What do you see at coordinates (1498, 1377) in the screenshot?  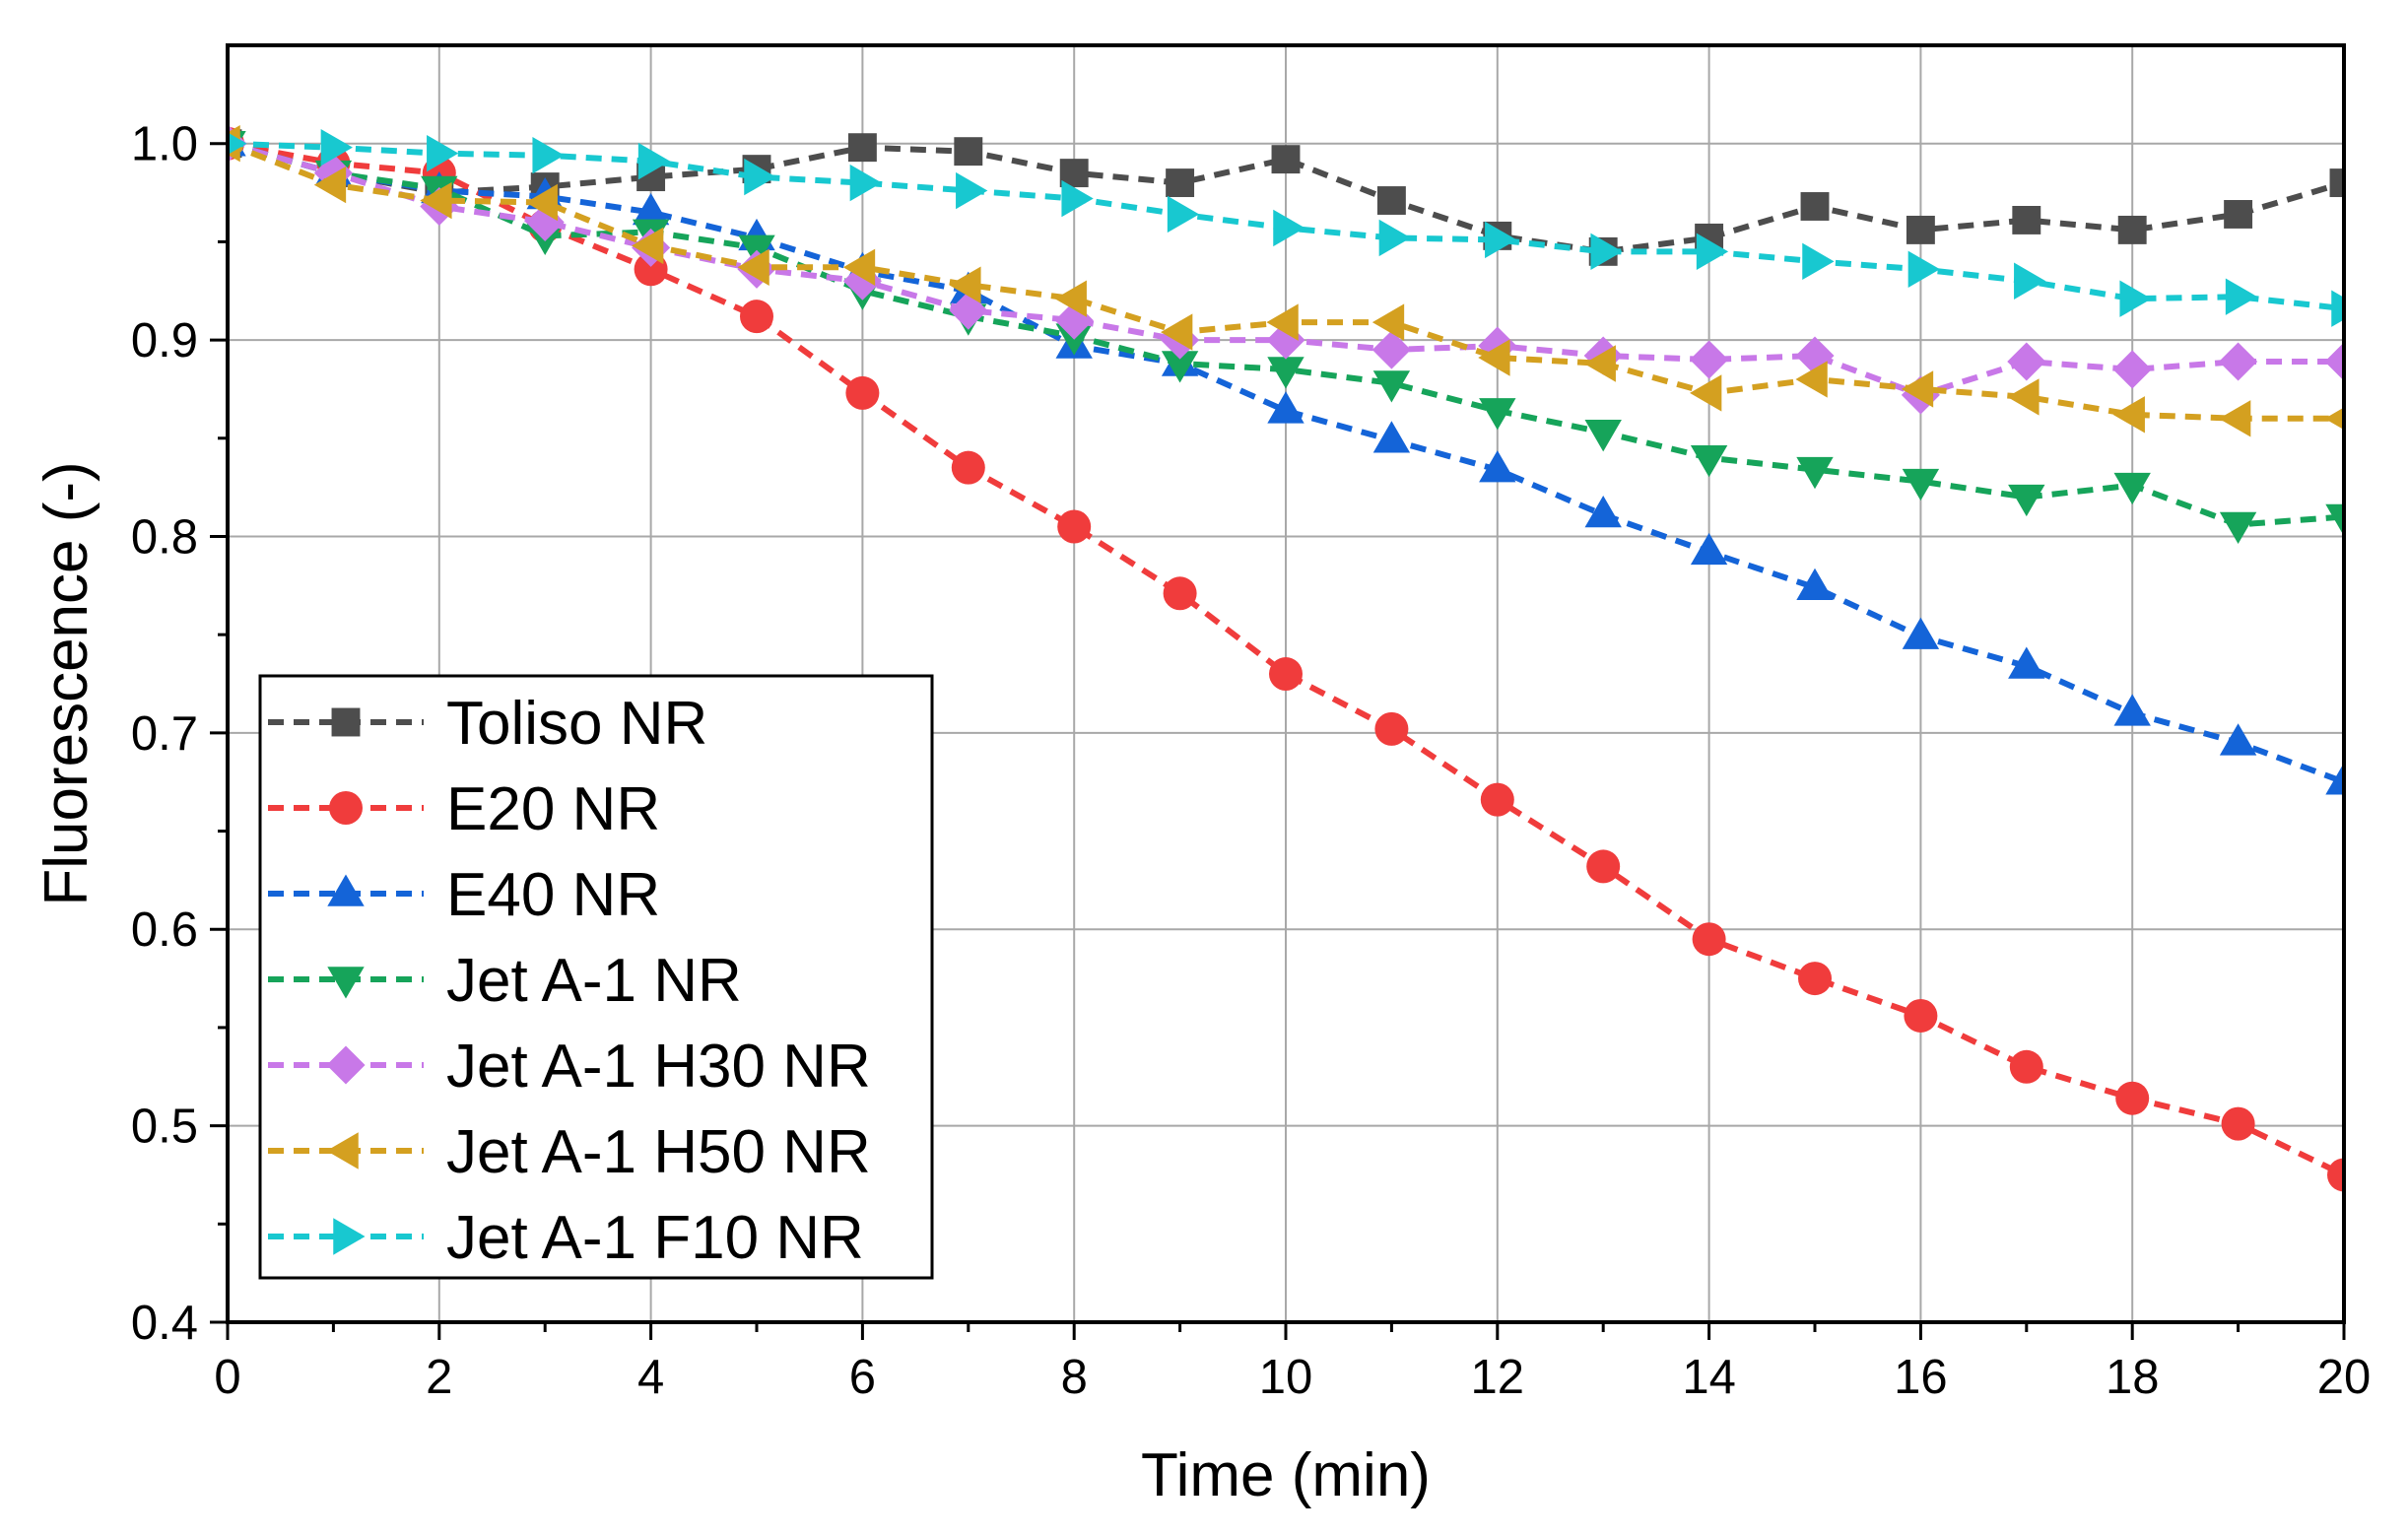 I see `x-tick-label: 12` at bounding box center [1498, 1377].